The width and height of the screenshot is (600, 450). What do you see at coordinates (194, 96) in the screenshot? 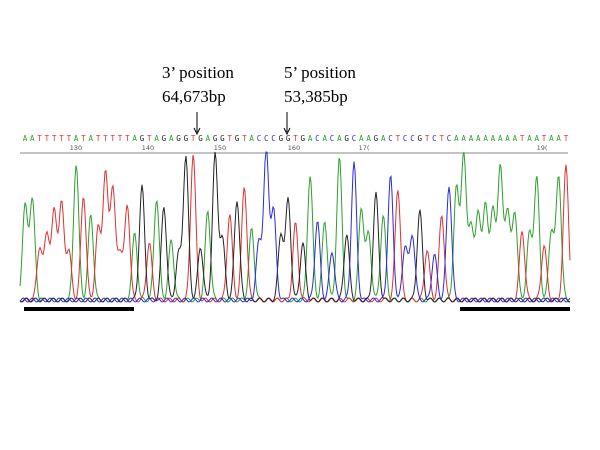
I see `annotation-value: 64,673bp` at bounding box center [194, 96].